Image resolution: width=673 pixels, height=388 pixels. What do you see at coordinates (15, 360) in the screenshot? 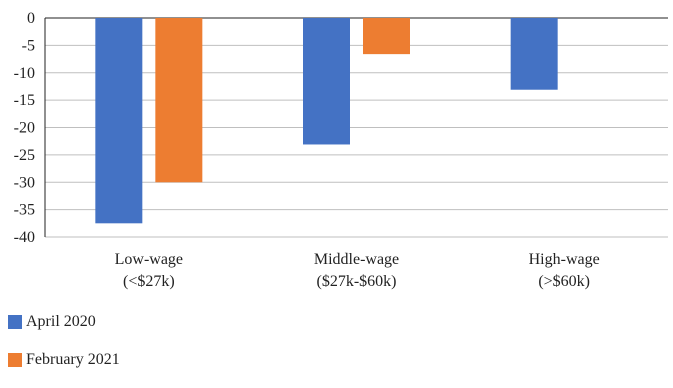
I see `legend-swatch-february-2021` at bounding box center [15, 360].